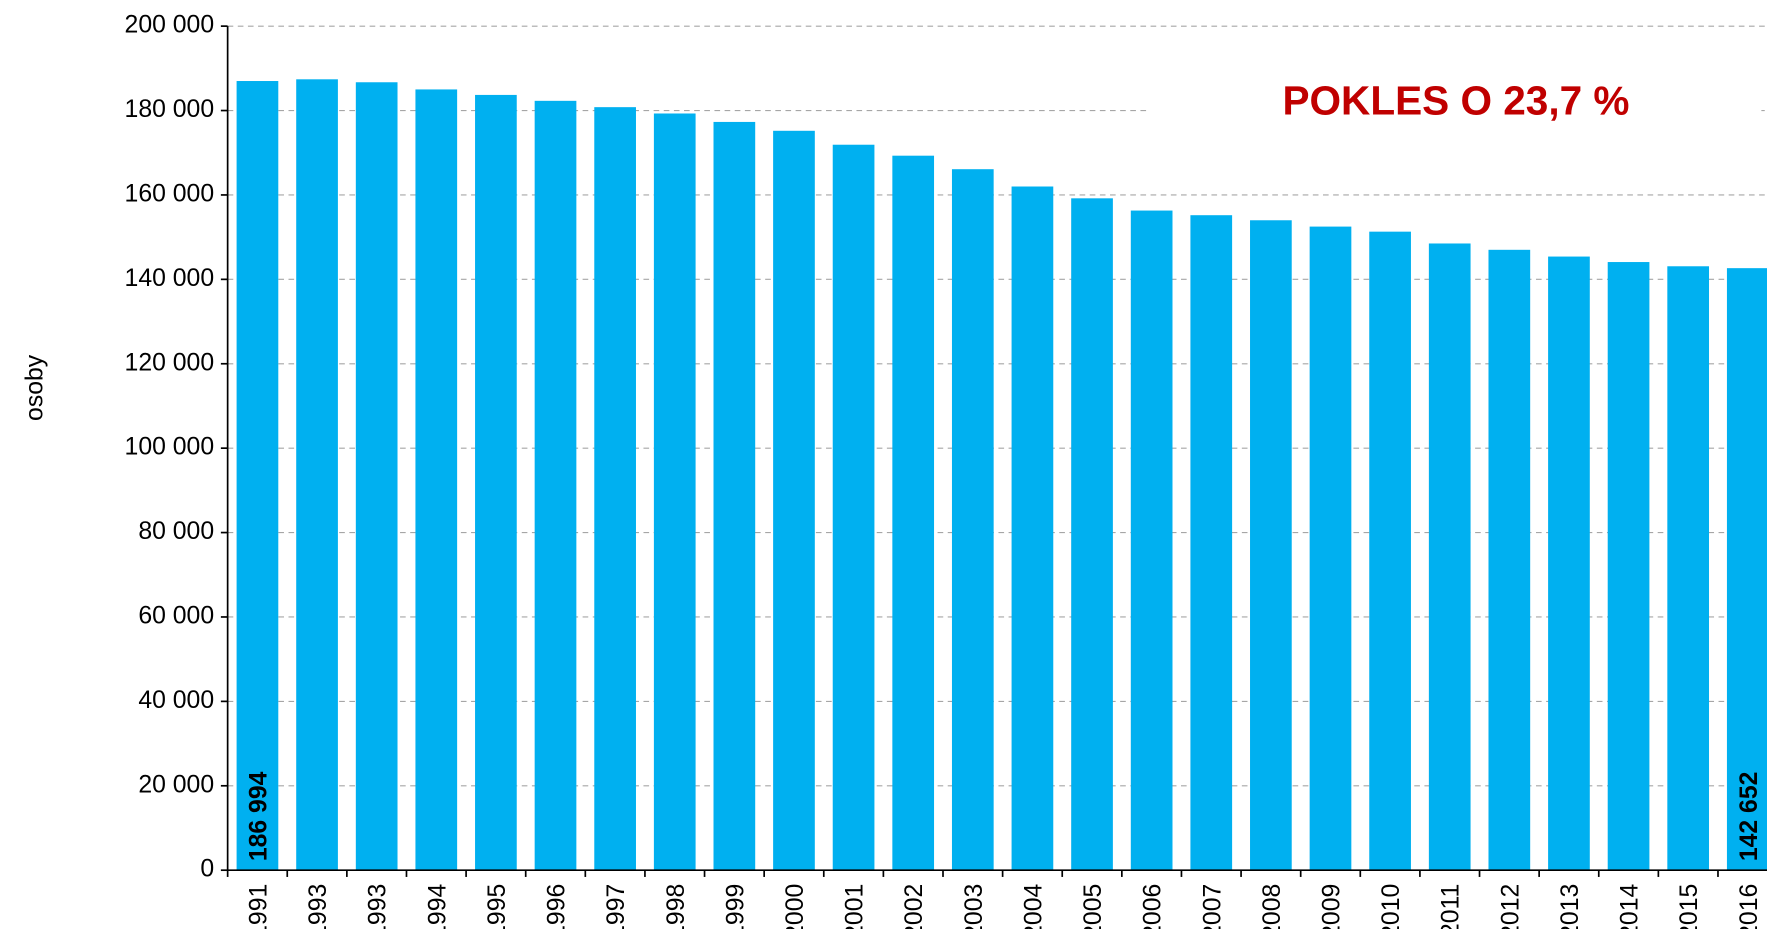 The image size is (1767, 934). Describe the element at coordinates (170, 447) in the screenshot. I see `y-tick-label: 100 000` at that location.